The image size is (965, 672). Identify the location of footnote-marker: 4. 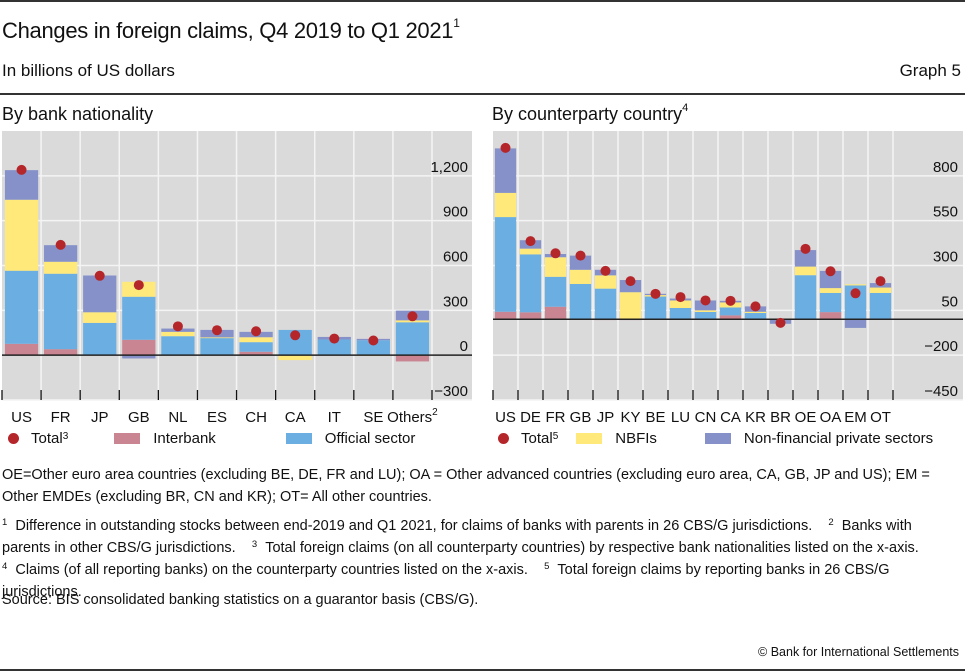
(5, 566).